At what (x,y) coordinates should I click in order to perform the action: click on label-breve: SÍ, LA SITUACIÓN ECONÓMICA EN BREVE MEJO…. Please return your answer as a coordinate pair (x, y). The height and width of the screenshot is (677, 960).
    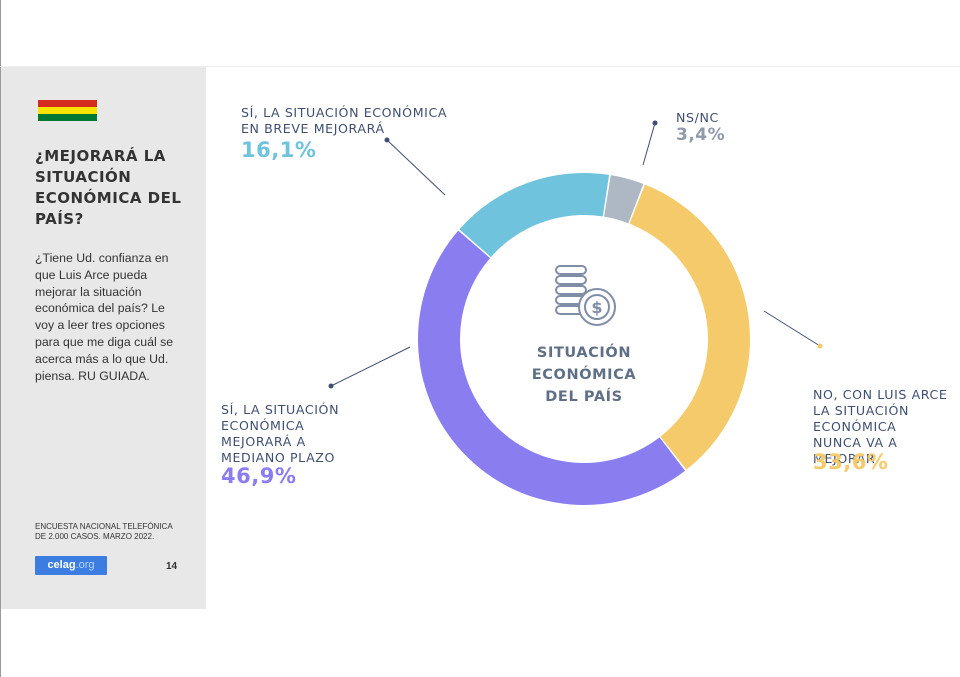
    Looking at the image, I should click on (344, 120).